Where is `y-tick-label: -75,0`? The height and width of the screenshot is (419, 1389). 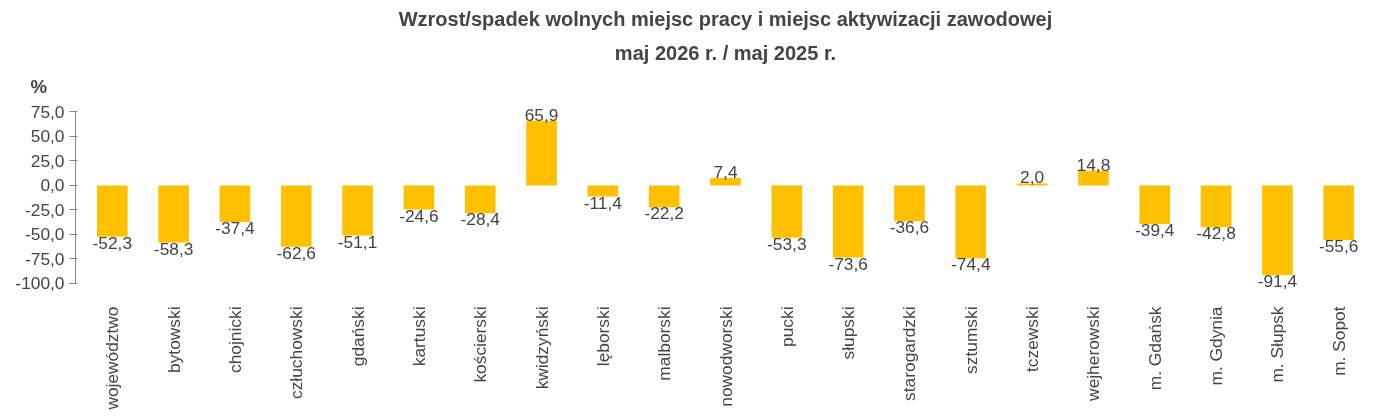
y-tick-label: -75,0 is located at coordinates (45, 258).